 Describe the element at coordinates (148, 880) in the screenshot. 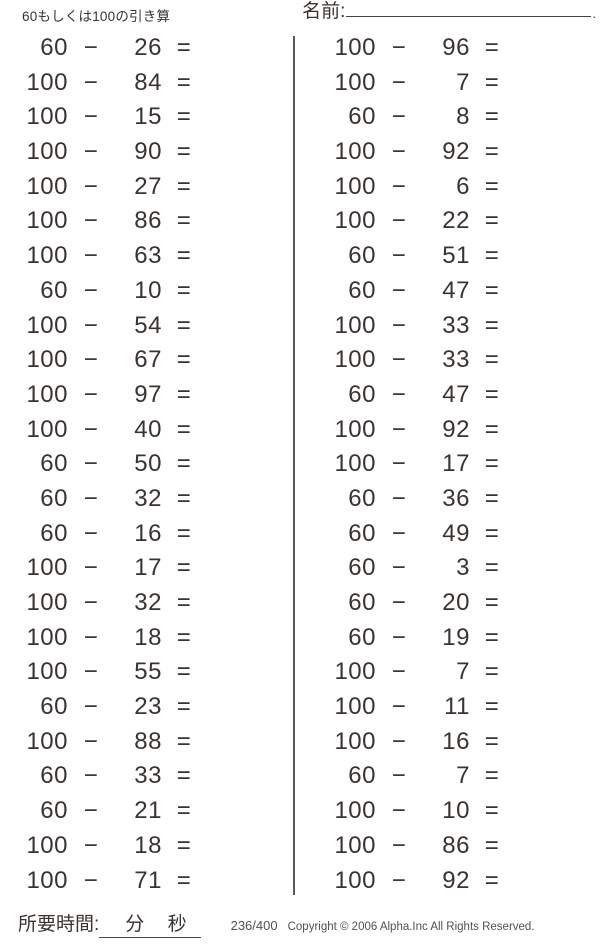

I see `subtrahend: 71` at that location.